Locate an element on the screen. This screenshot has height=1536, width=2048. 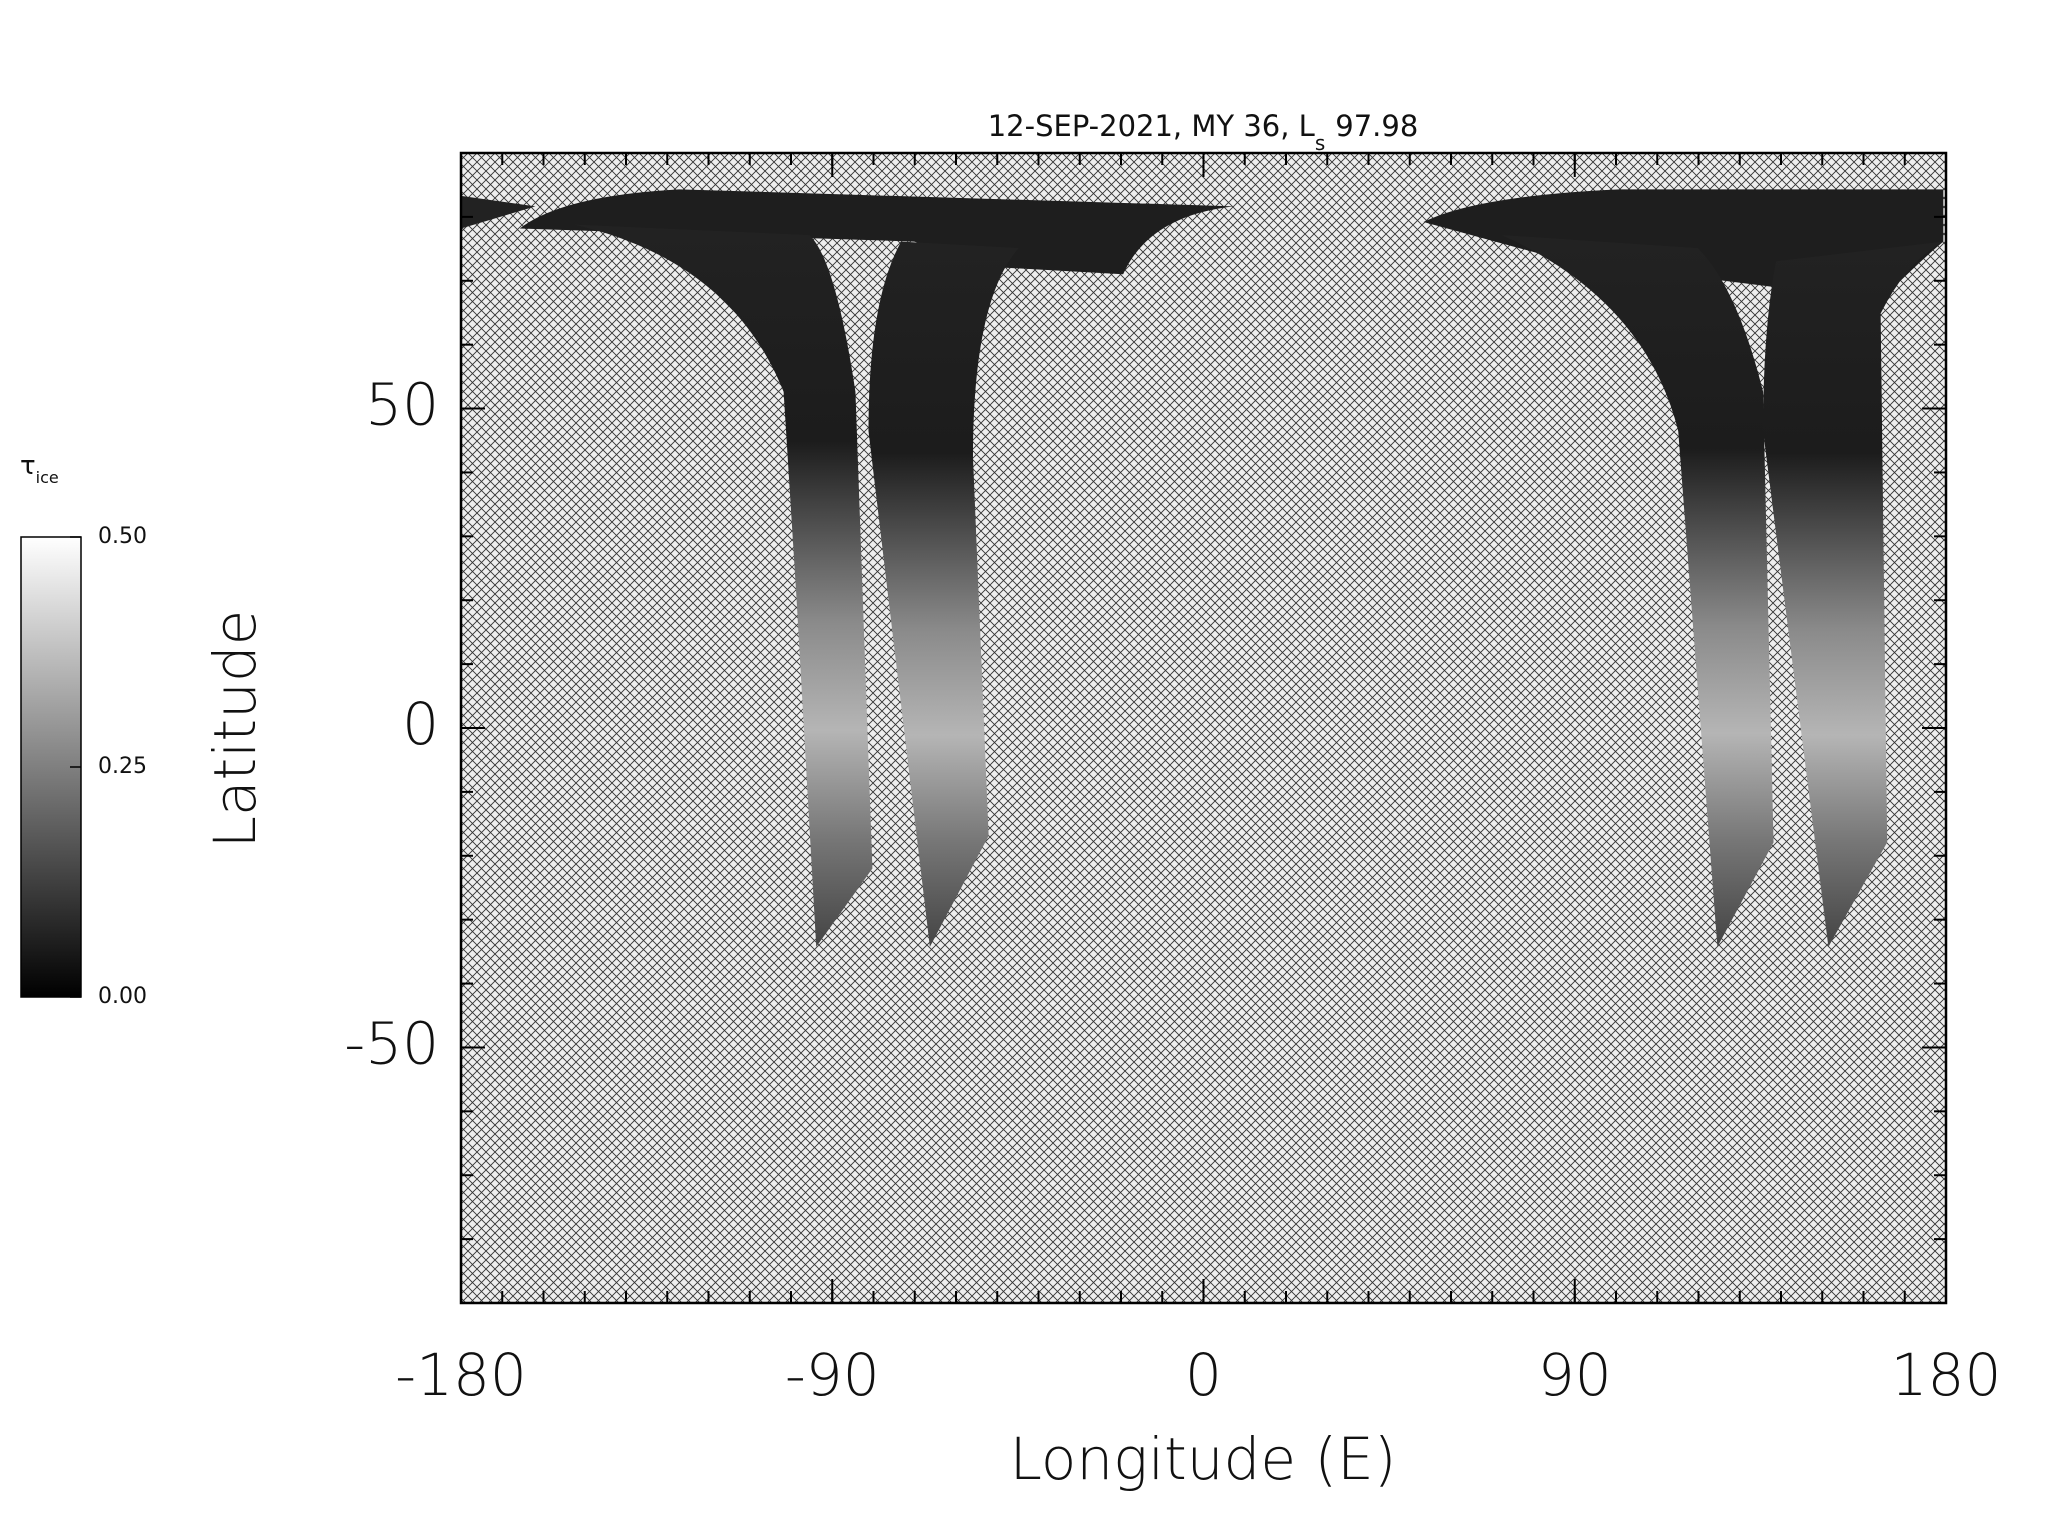
colorbar-subscript: ice is located at coordinates (47, 477).